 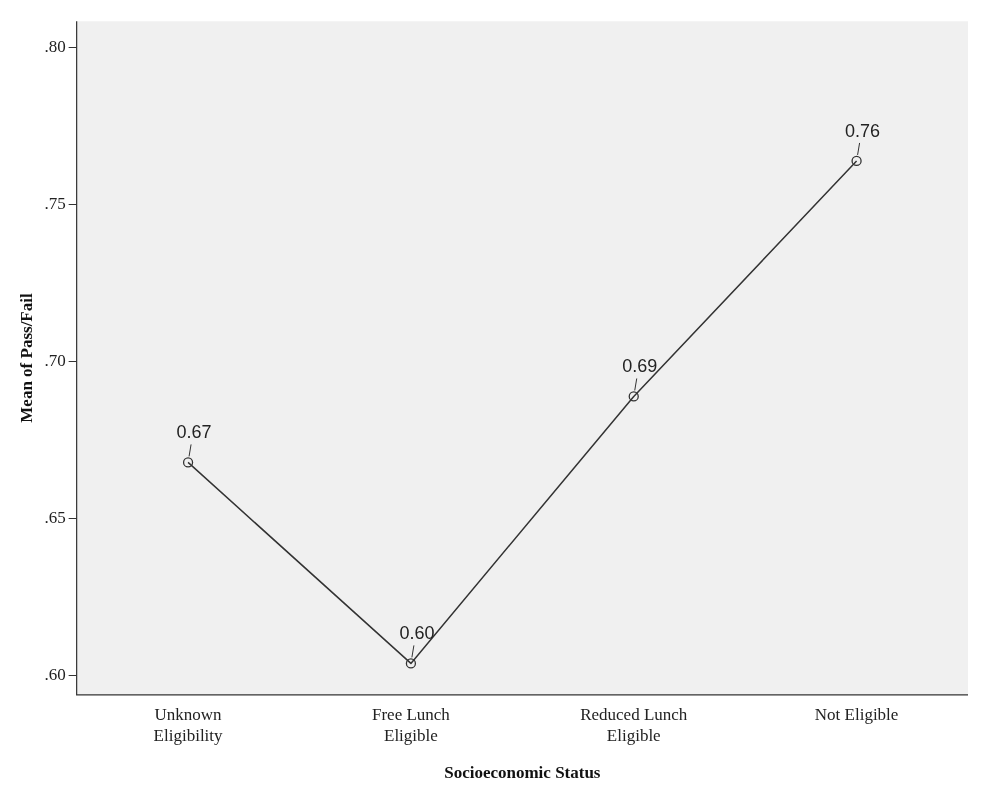 I want to click on y-tick-label: .75, so click(x=55, y=204).